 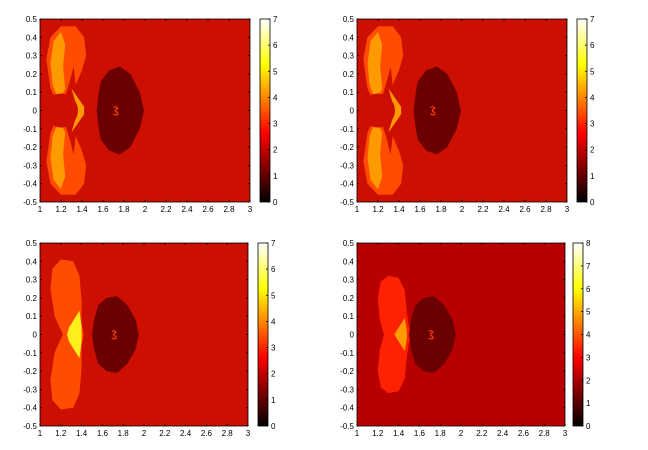 What do you see at coordinates (74, 334) in the screenshot?
I see `center-wedge-region` at bounding box center [74, 334].